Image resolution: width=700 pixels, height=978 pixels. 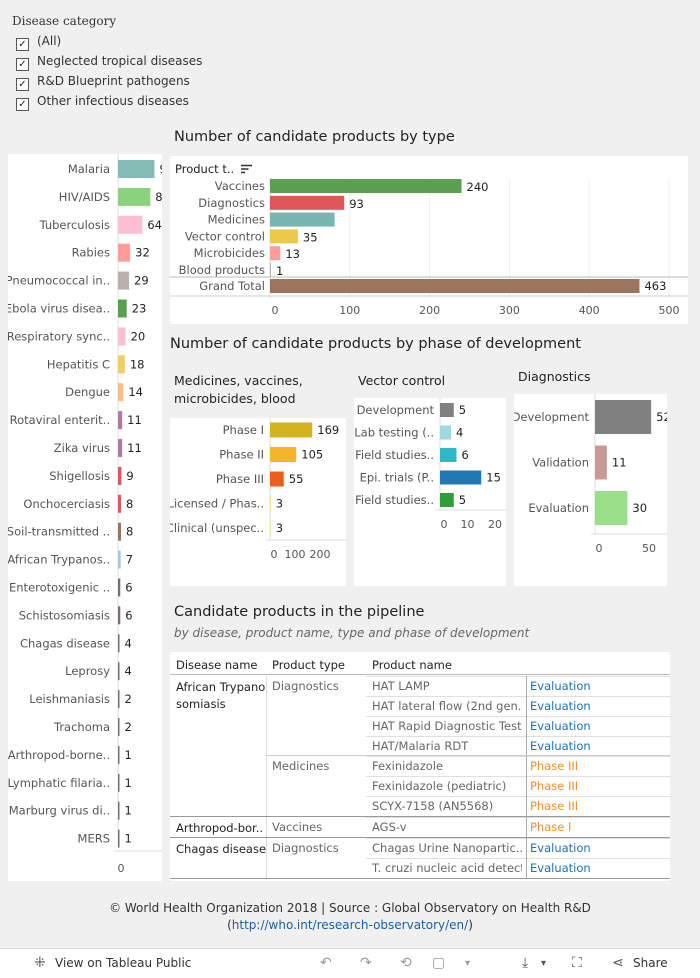 What do you see at coordinates (296, 479) in the screenshot?
I see `data-label: 55` at bounding box center [296, 479].